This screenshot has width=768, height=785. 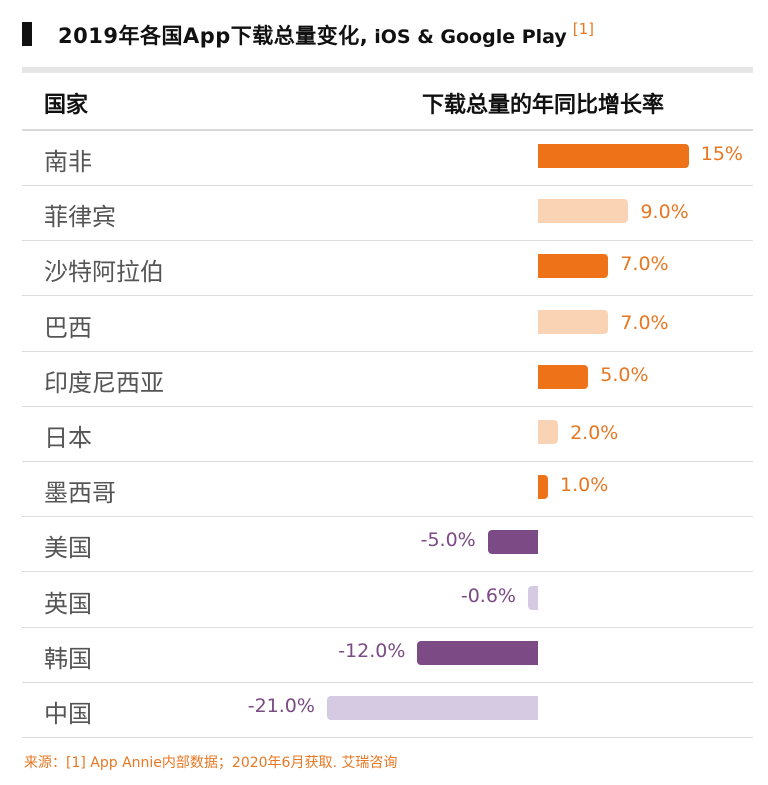 What do you see at coordinates (281, 706) in the screenshot?
I see `data-label: -21.0%` at bounding box center [281, 706].